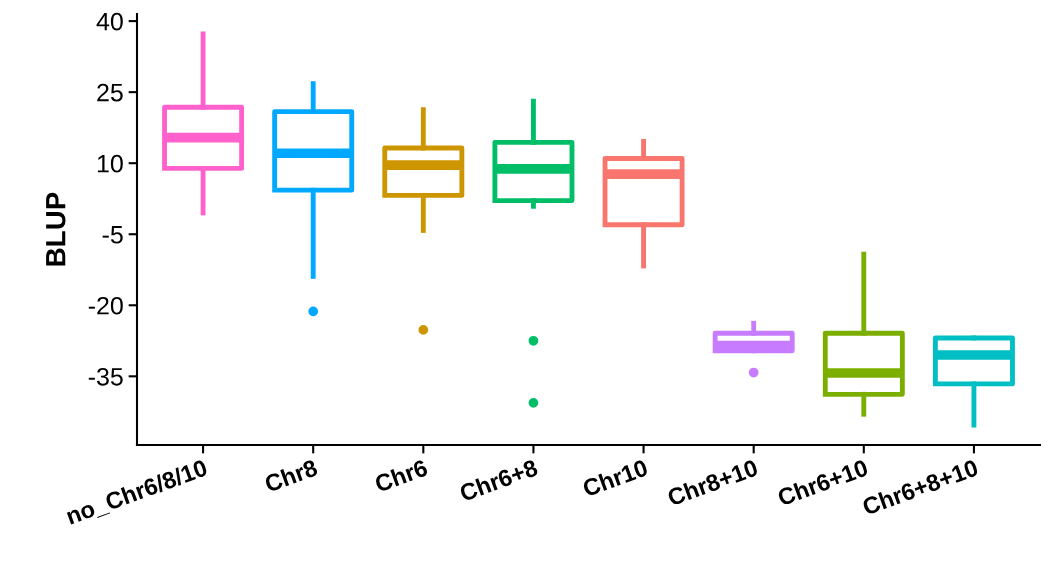 Image resolution: width=1048 pixels, height=583 pixels. Describe the element at coordinates (105, 305) in the screenshot. I see `y-tick-label: -20` at that location.